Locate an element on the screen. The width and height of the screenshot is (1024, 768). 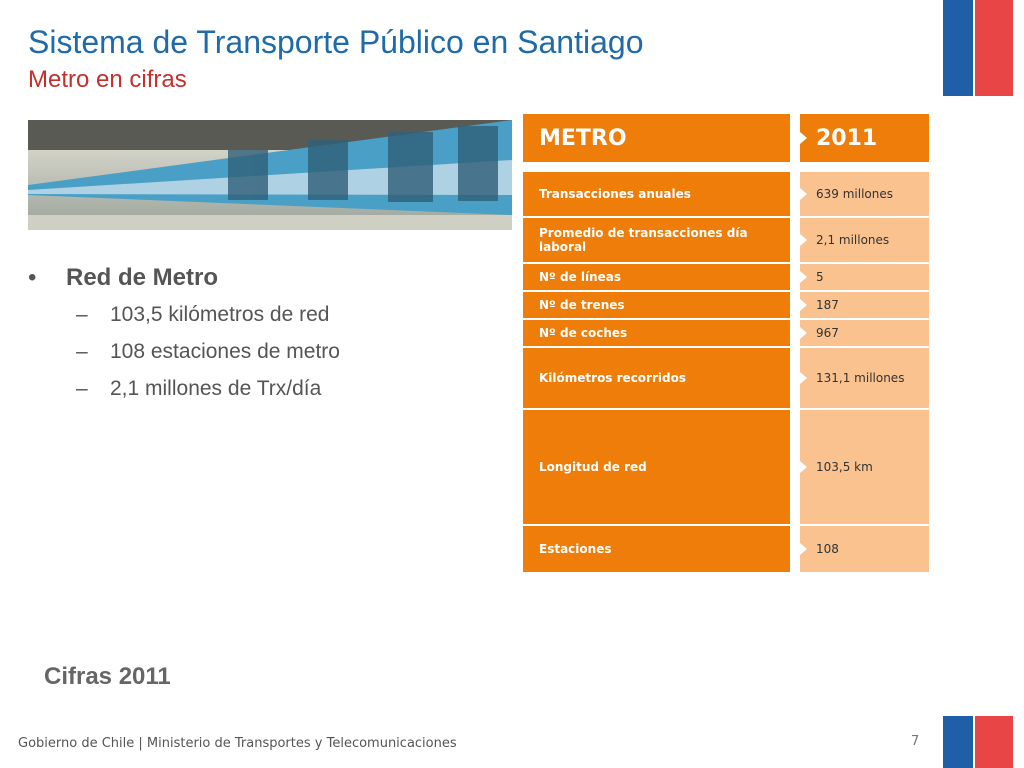
train-photo is located at coordinates (270, 175).